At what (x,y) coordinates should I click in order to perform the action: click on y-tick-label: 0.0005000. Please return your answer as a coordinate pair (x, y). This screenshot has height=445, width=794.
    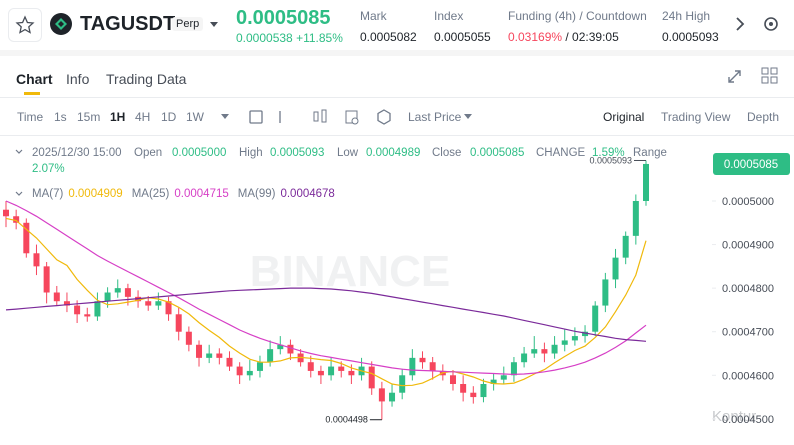
    Looking at the image, I should click on (748, 202).